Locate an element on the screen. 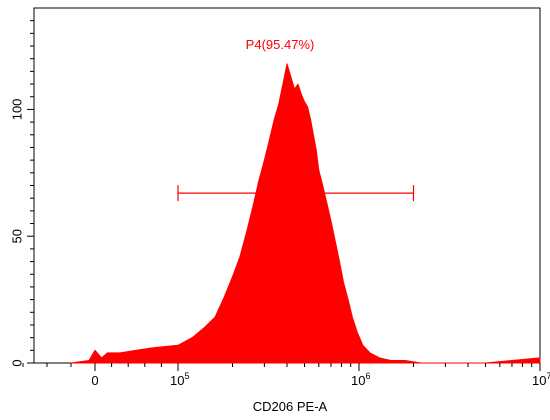 Image resolution: width=550 pixels, height=420 pixels. y-tick-label: 0 is located at coordinates (16, 362).